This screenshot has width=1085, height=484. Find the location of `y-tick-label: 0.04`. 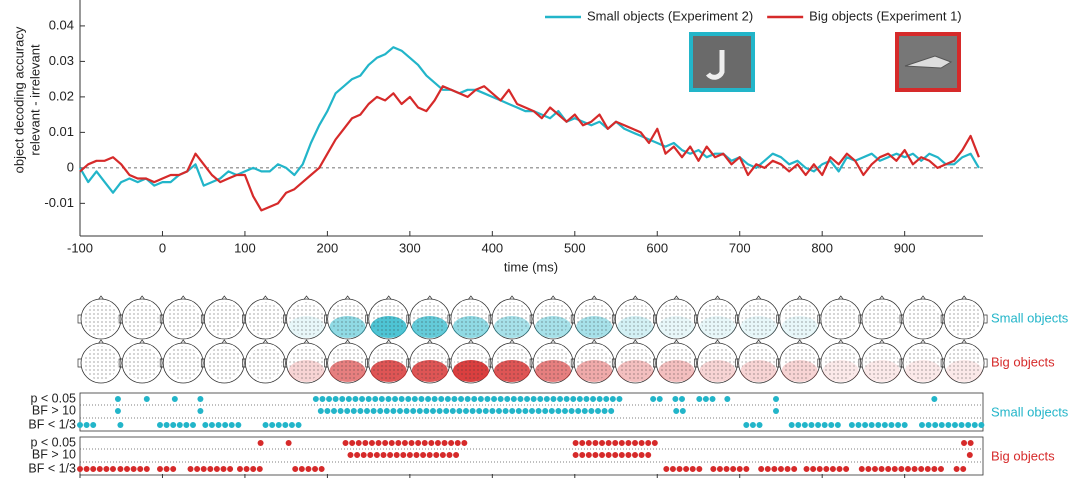

y-tick-label: 0.04 is located at coordinates (61, 24).